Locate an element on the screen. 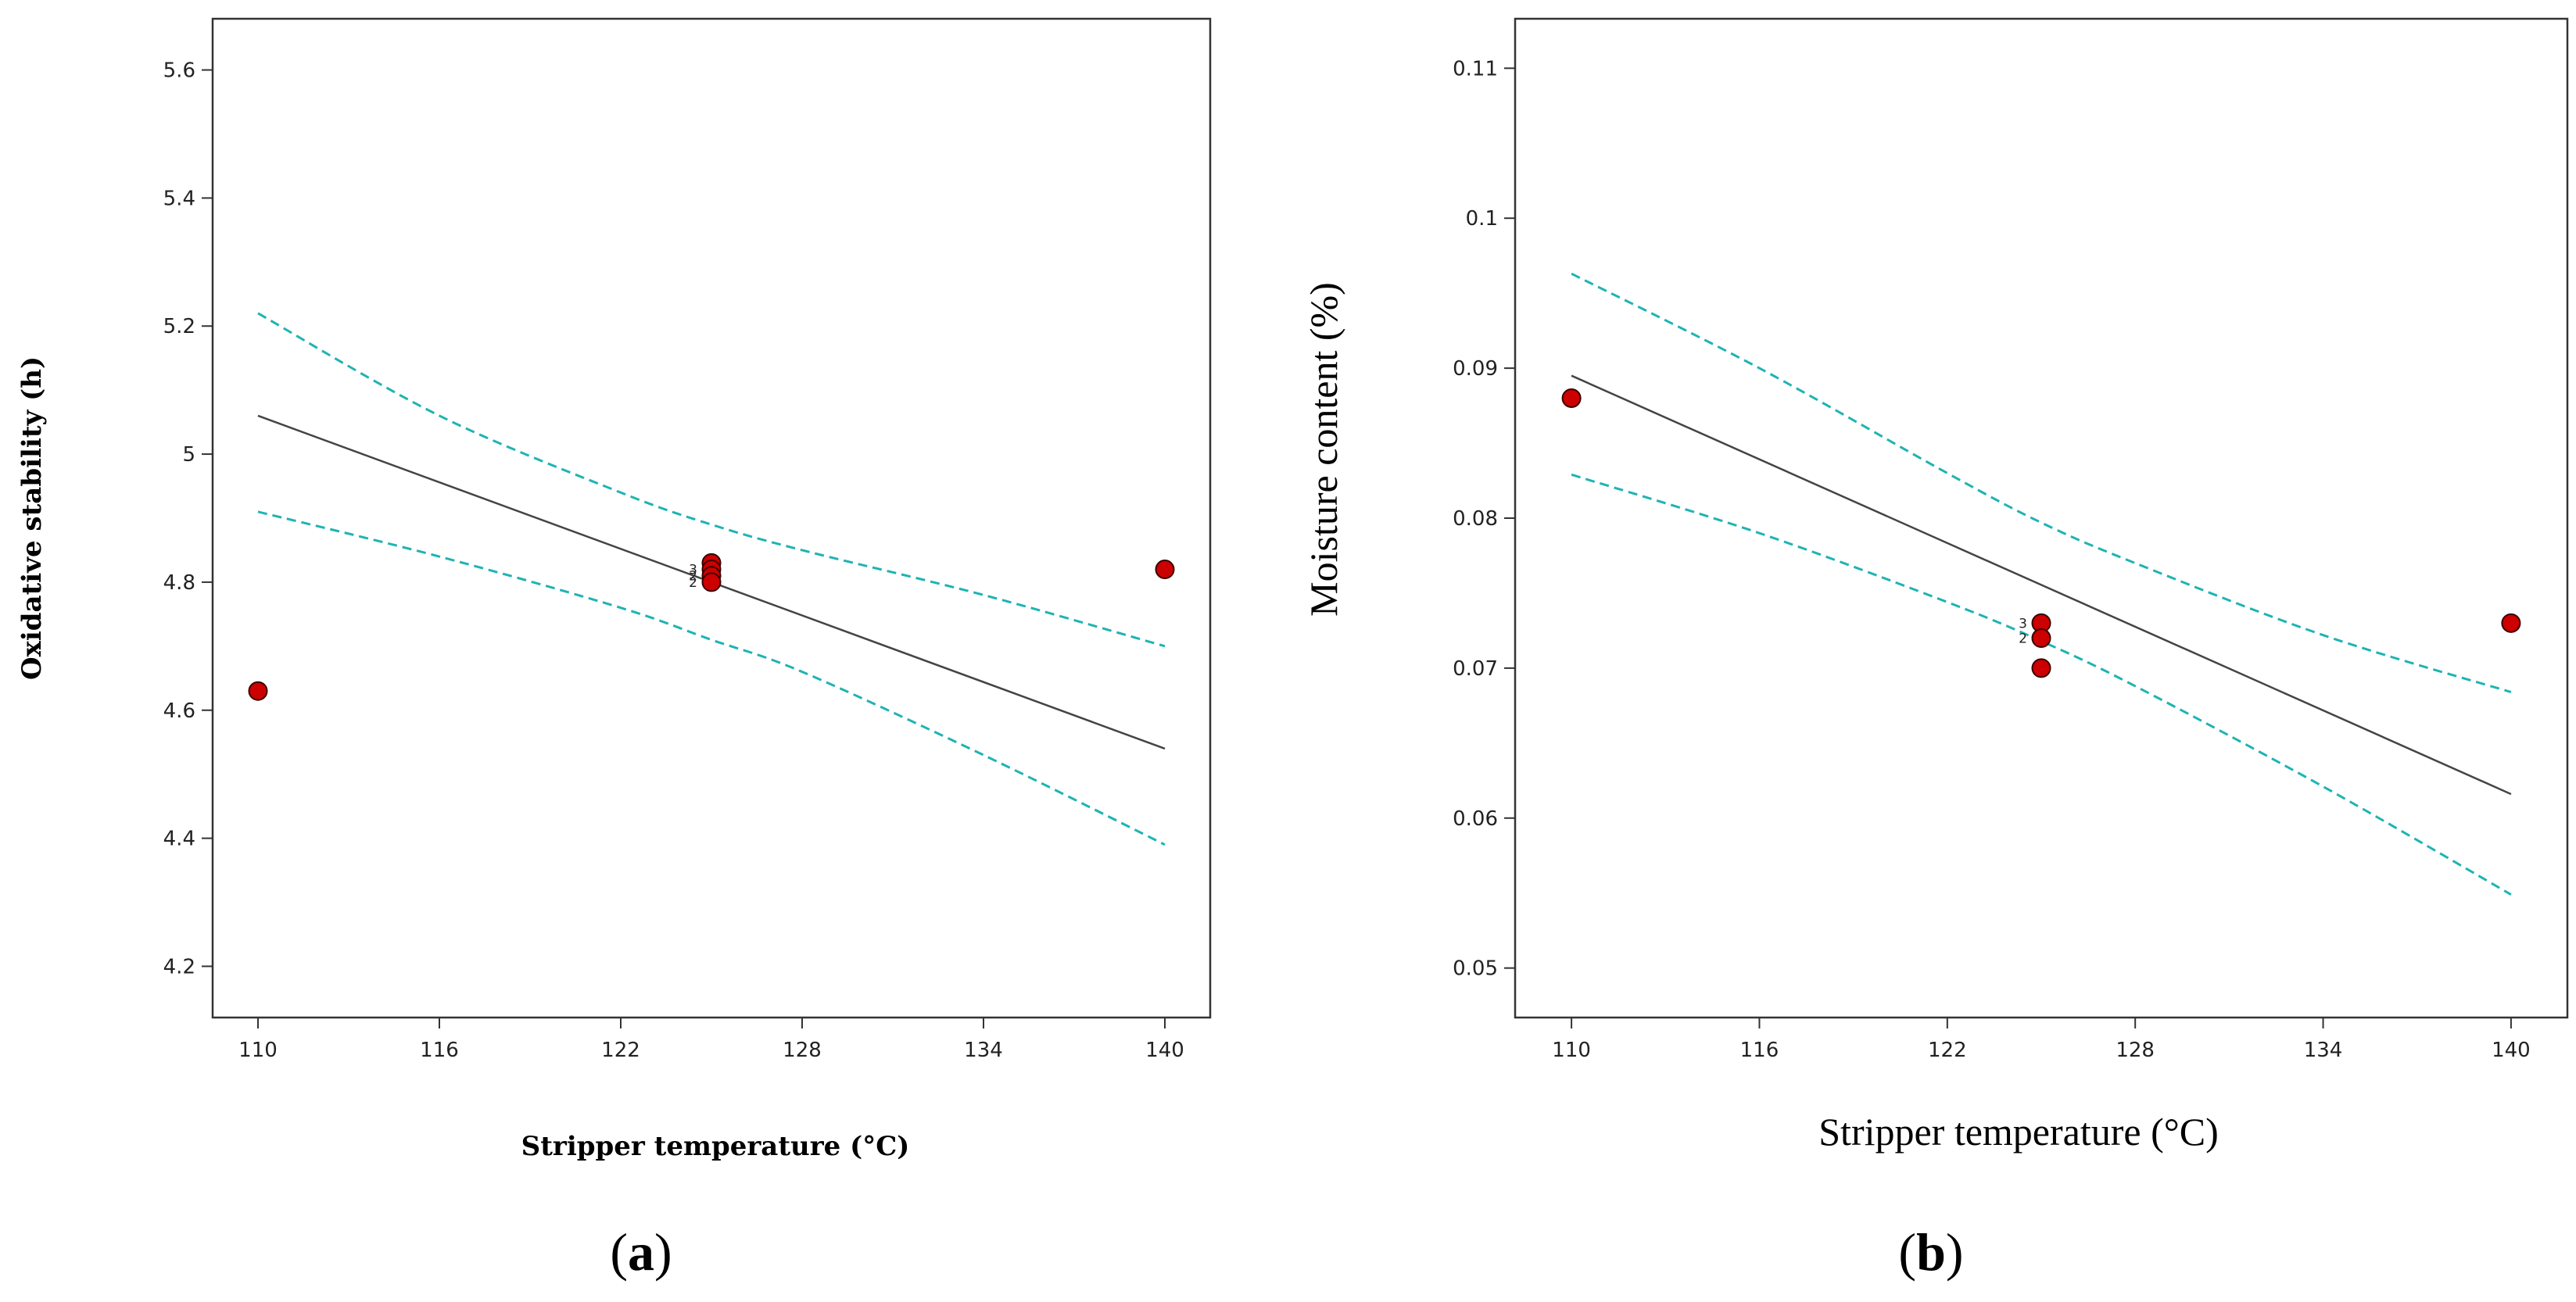  y-tick-label-a-2: 4.6 is located at coordinates (179, 711).